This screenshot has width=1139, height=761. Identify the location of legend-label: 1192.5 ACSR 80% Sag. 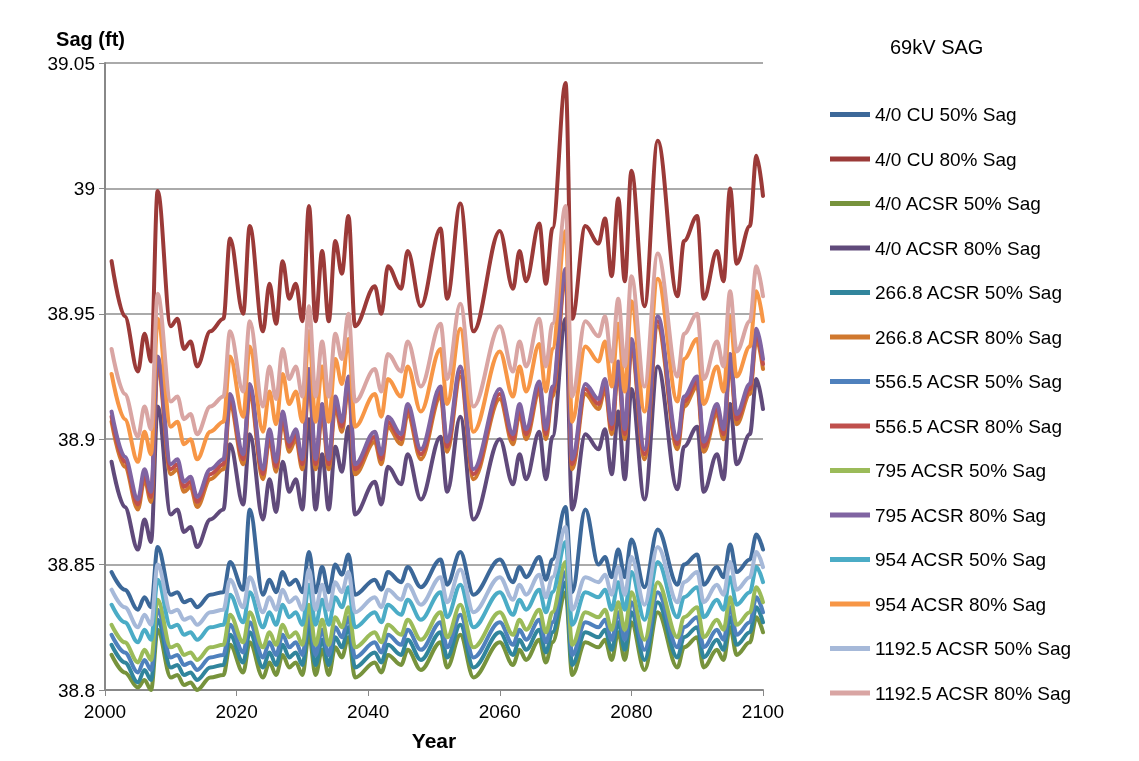
(973, 693).